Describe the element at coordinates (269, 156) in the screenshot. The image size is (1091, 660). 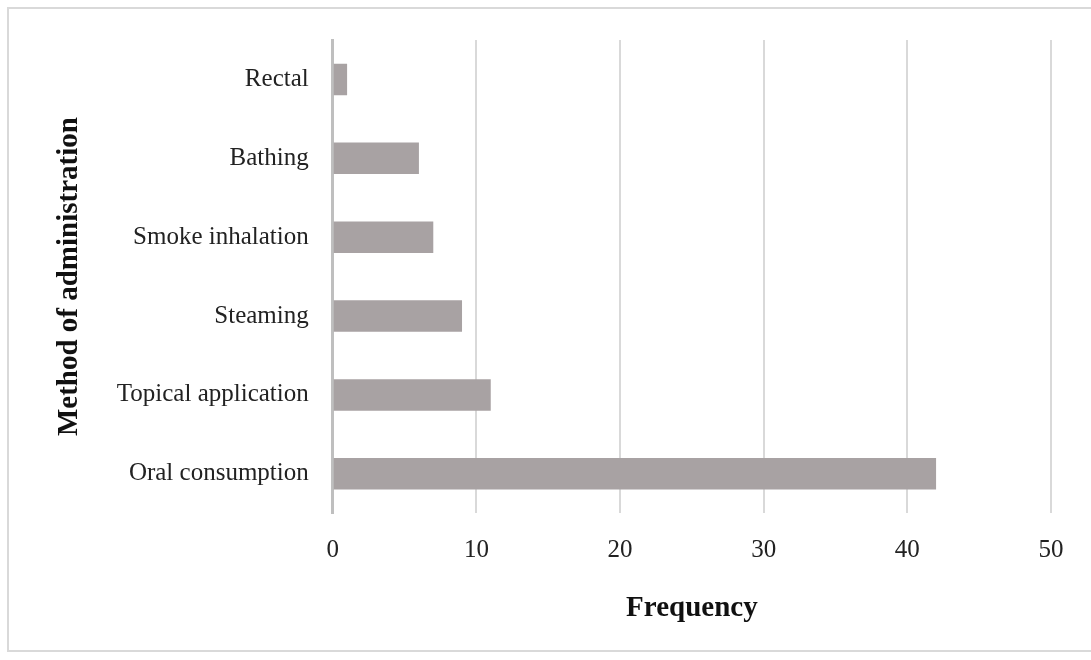
I see `y-tick-label: Bathing` at that location.